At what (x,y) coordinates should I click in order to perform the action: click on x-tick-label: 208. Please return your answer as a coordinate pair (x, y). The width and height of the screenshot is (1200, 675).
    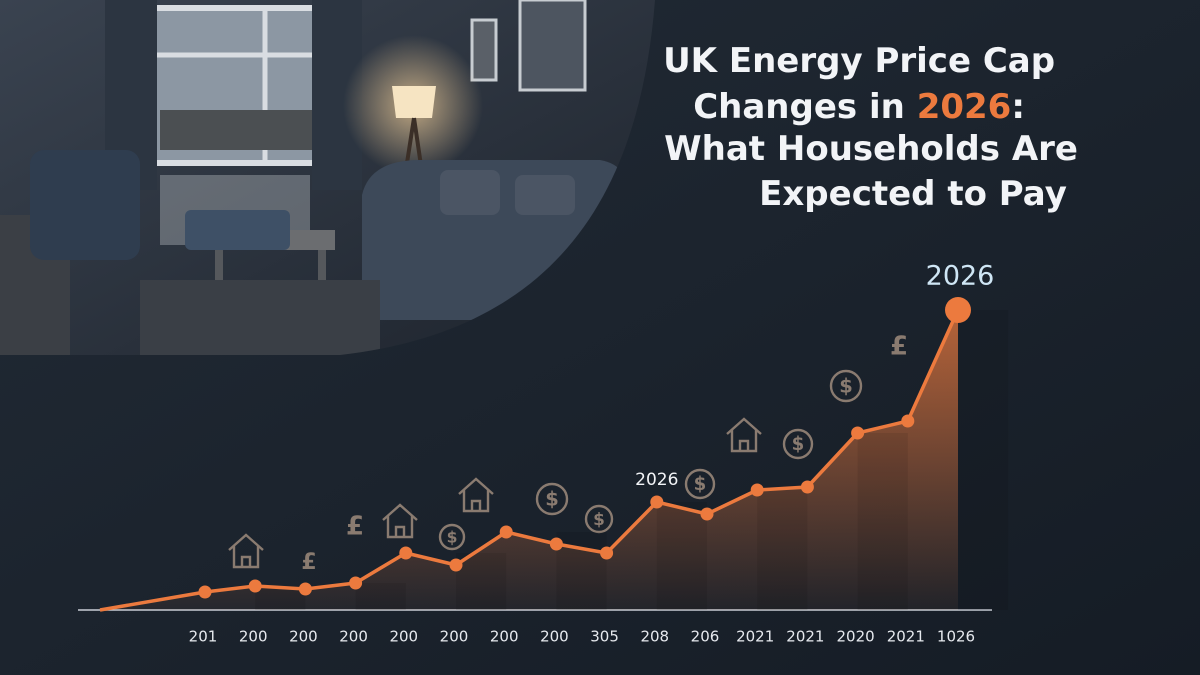
    Looking at the image, I should click on (654, 637).